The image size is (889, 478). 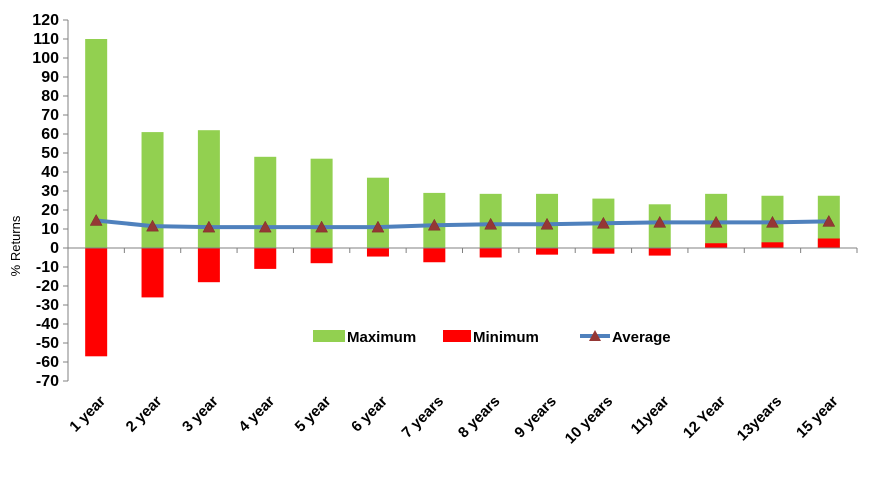 What do you see at coordinates (535, 417) in the screenshot?
I see `x-tick-label: 9 years` at bounding box center [535, 417].